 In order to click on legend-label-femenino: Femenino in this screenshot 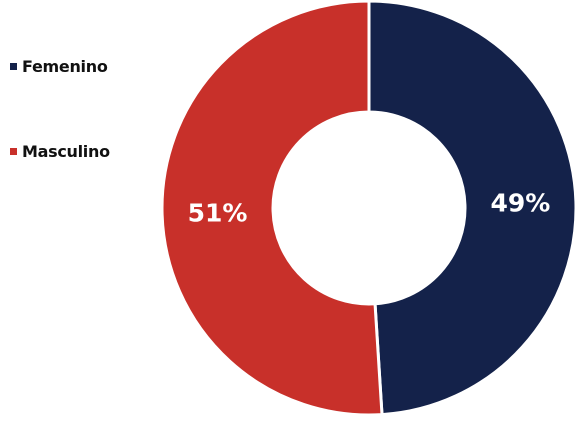, I will do `click(65, 66)`.